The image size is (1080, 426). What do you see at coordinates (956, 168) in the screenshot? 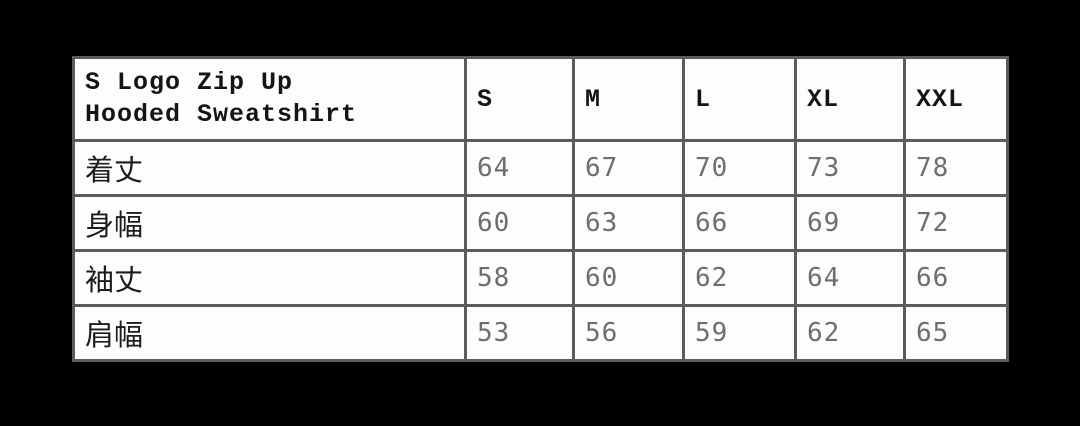
I see `measurement-value: 78` at bounding box center [956, 168].